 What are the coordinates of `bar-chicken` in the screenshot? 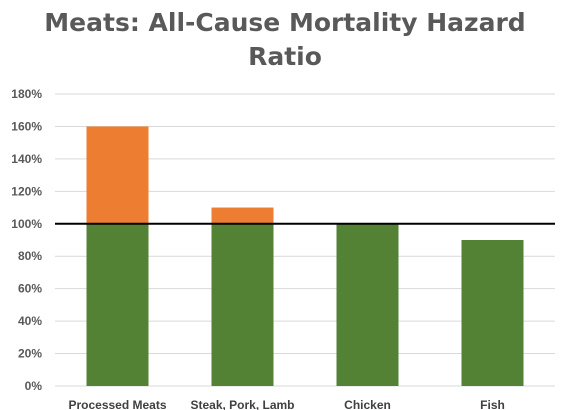 It's located at (367, 304).